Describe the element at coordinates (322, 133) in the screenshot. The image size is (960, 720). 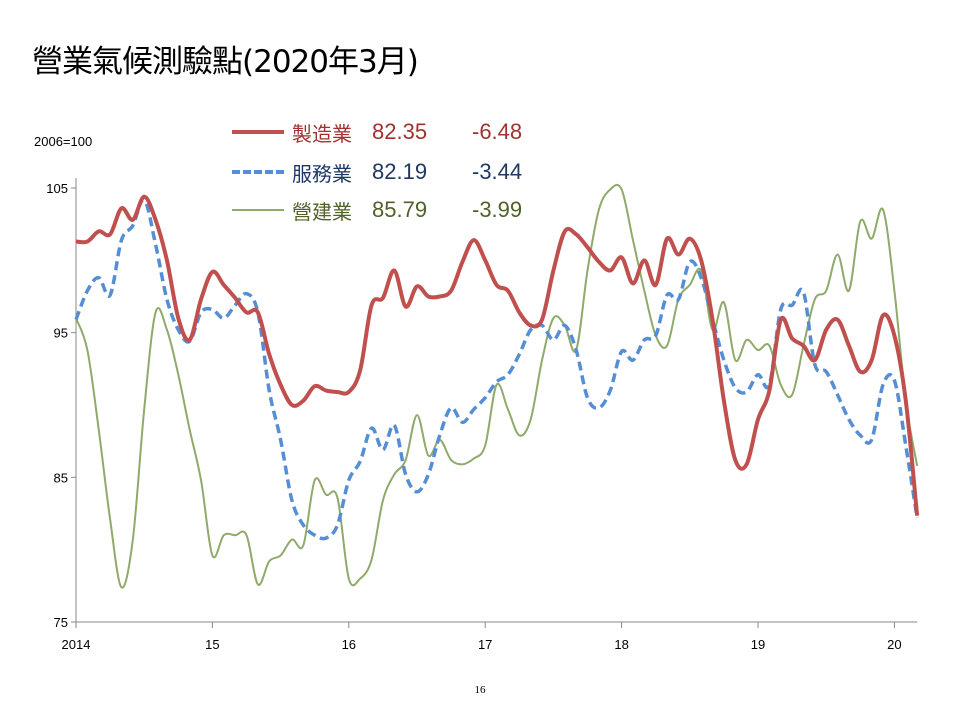
I see `legend-name: 製造業` at that location.